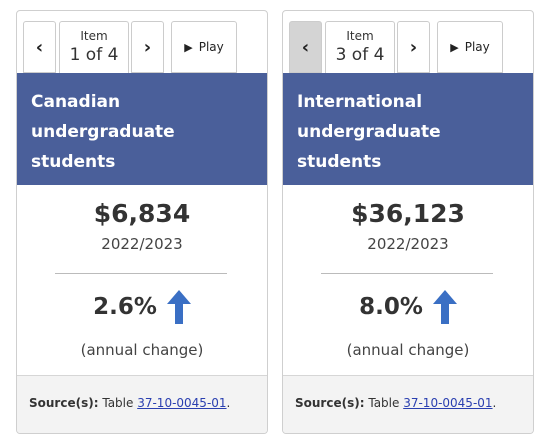  I want to click on change-row: 2.6%, so click(142, 307).